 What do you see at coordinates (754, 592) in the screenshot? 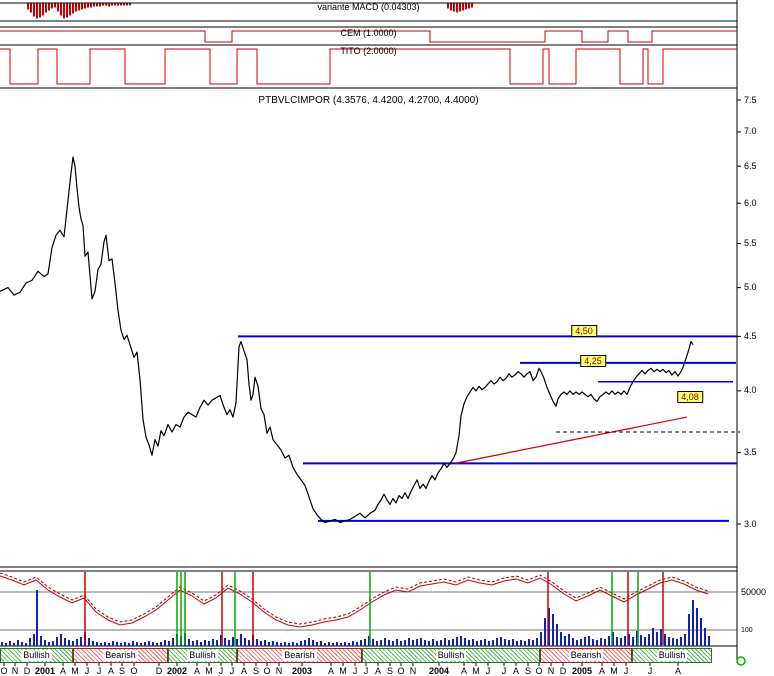
I see `volume-axis-label: 50000` at bounding box center [754, 592].